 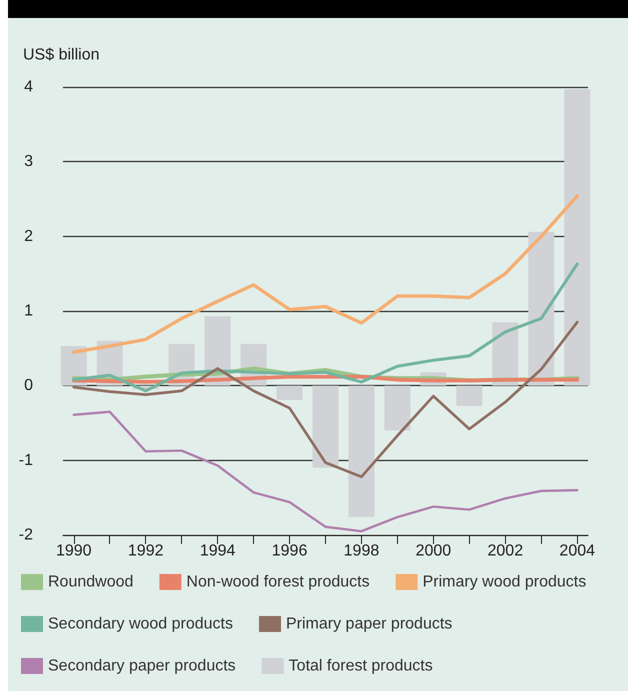 What do you see at coordinates (434, 551) in the screenshot?
I see `x-tick-label: 2000` at bounding box center [434, 551].